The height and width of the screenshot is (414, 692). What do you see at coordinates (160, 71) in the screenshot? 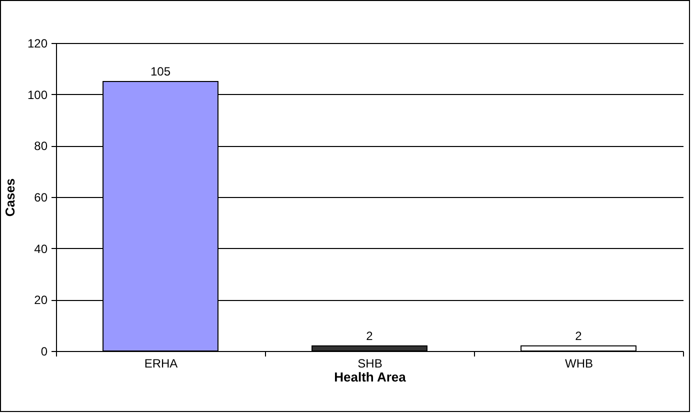
I see `data-label: 105` at bounding box center [160, 71].